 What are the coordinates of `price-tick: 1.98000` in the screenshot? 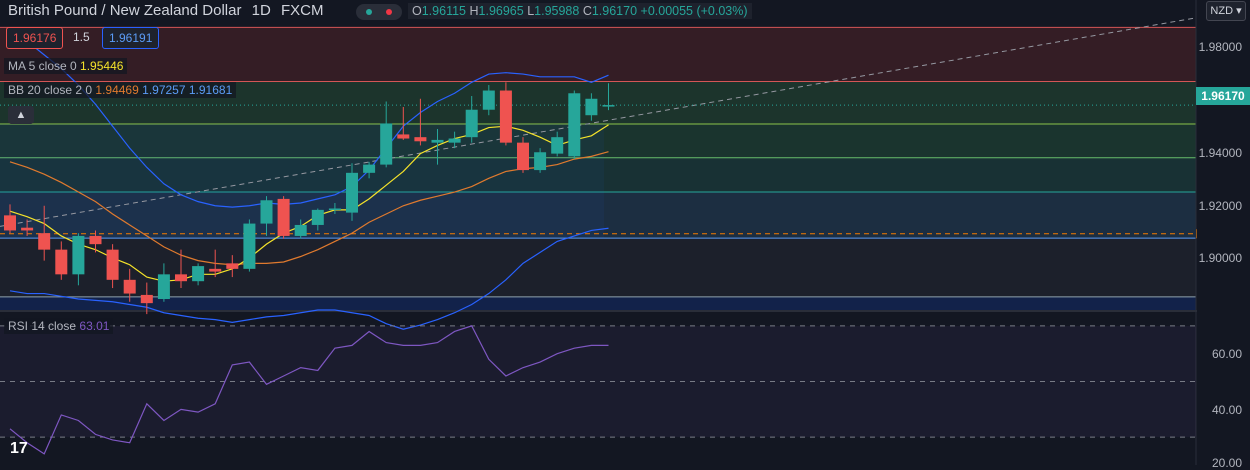 It's located at (1220, 47).